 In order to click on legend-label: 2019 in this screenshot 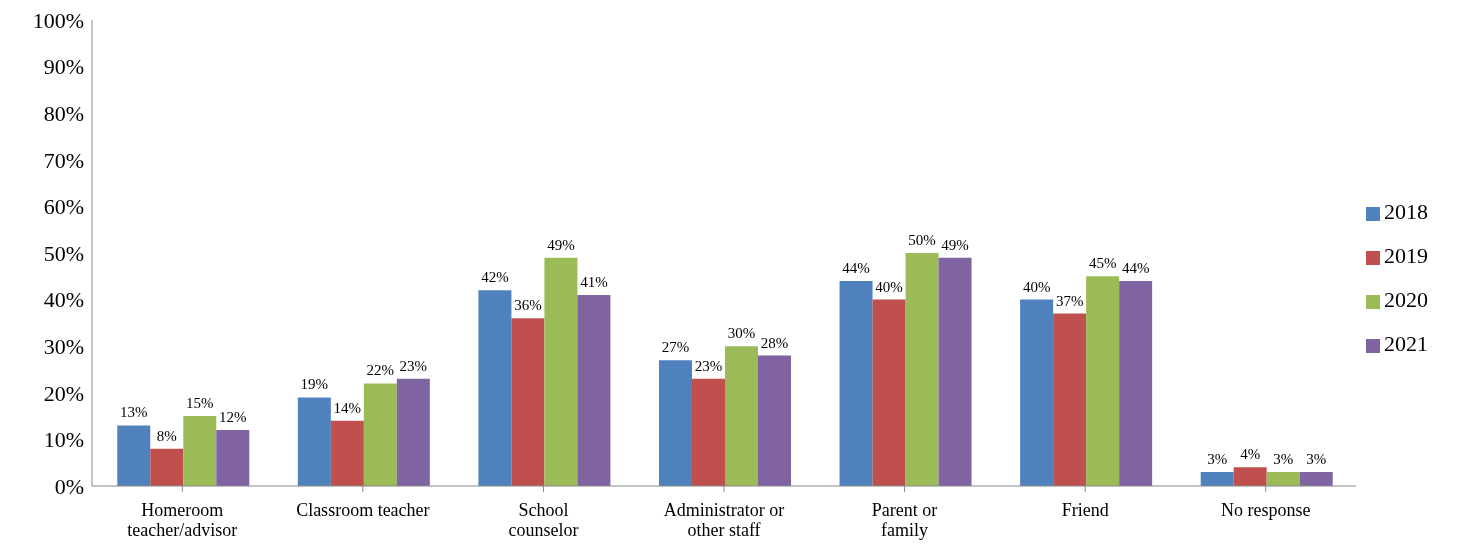, I will do `click(1406, 255)`.